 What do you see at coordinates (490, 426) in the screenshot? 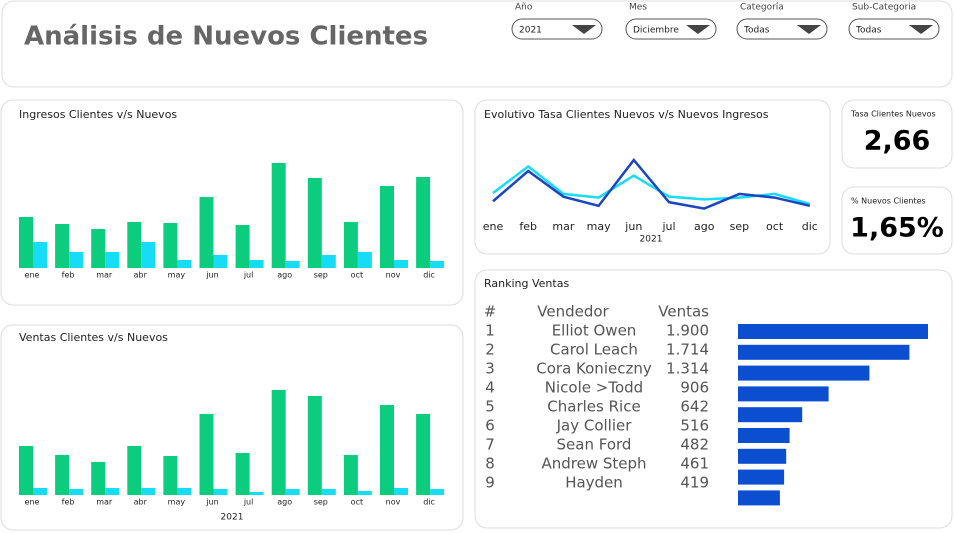
I see `rank: 6` at bounding box center [490, 426].